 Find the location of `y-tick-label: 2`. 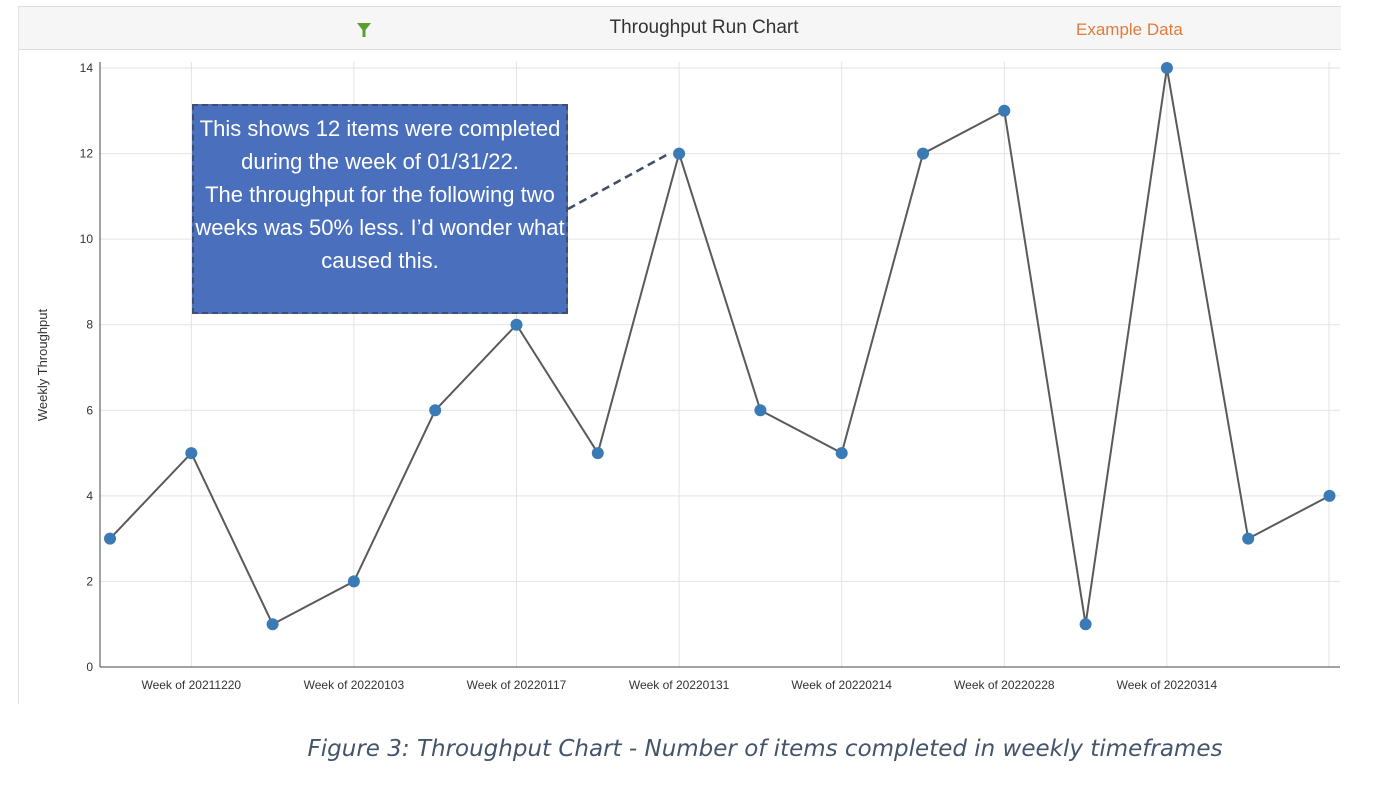

y-tick-label: 2 is located at coordinates (89, 581).